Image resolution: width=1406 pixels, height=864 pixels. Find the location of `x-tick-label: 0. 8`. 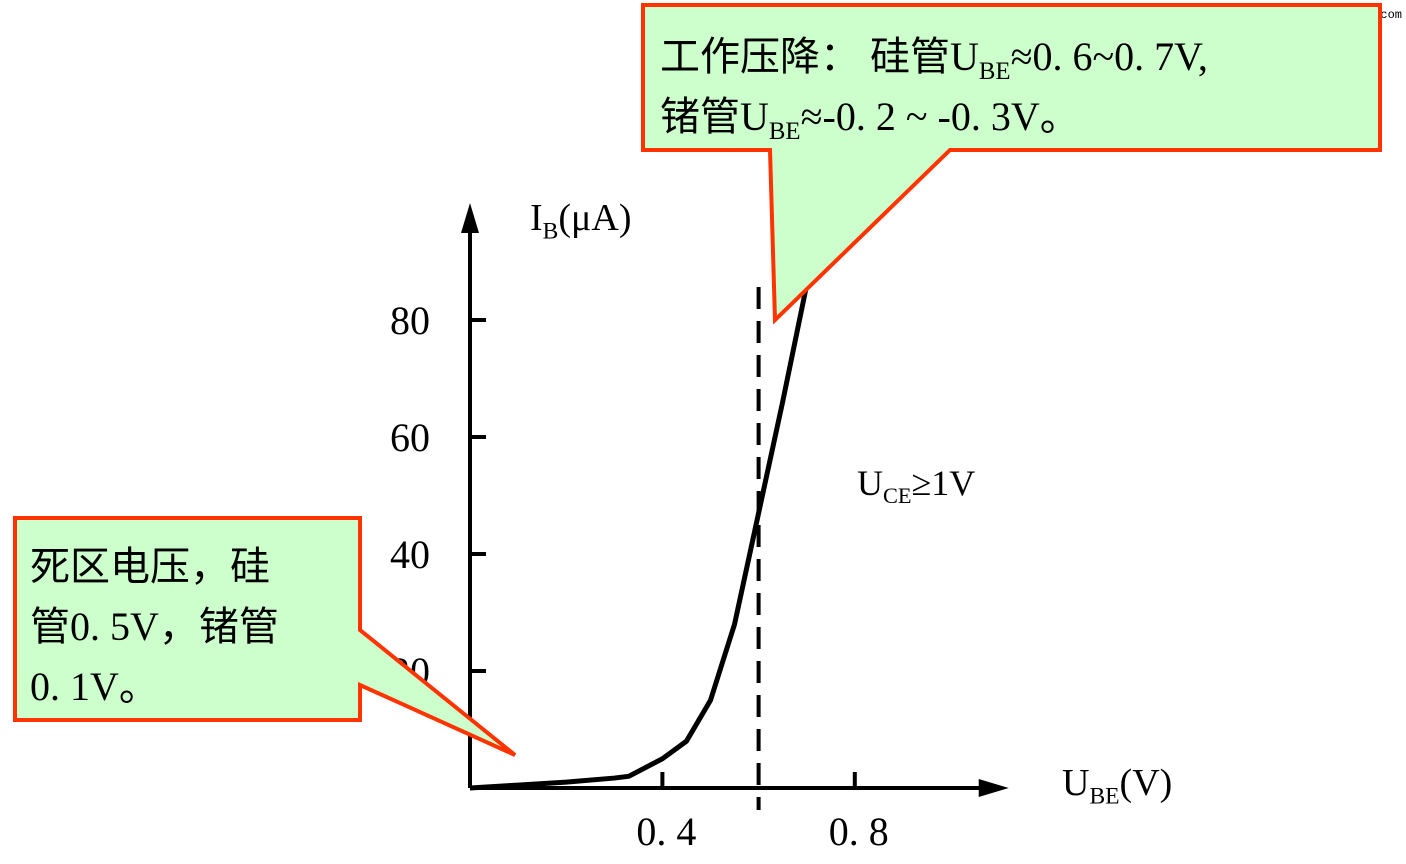

x-tick-label: 0. 8 is located at coordinates (859, 831).